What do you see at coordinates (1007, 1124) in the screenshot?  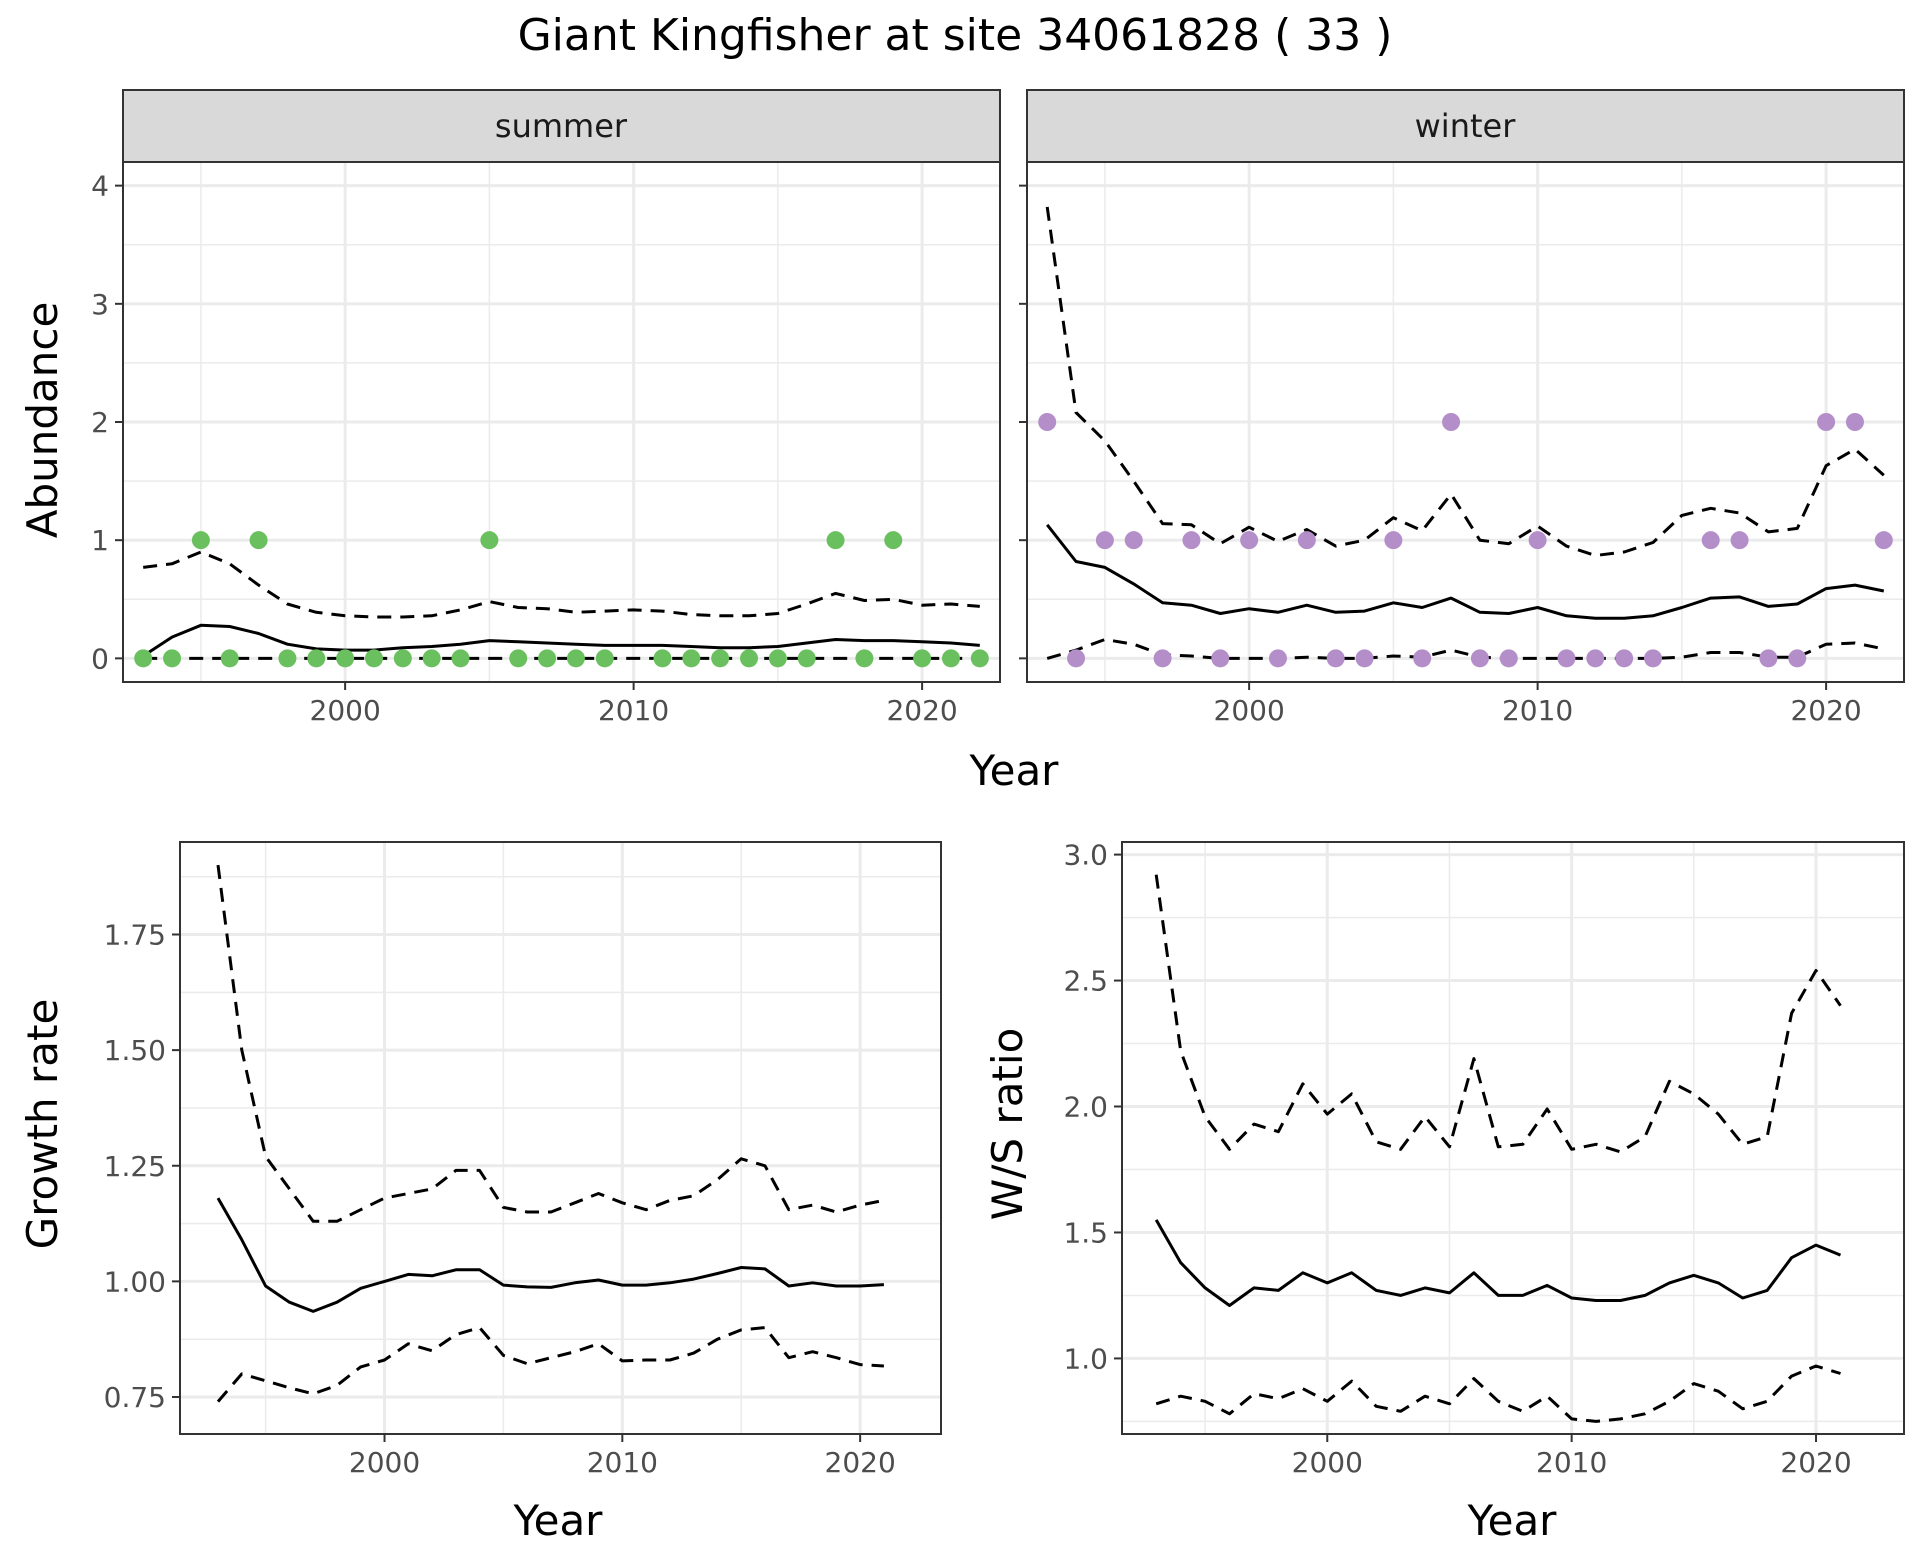 I see `bottom-right-y-axis-title: W/S ratio` at bounding box center [1007, 1124].